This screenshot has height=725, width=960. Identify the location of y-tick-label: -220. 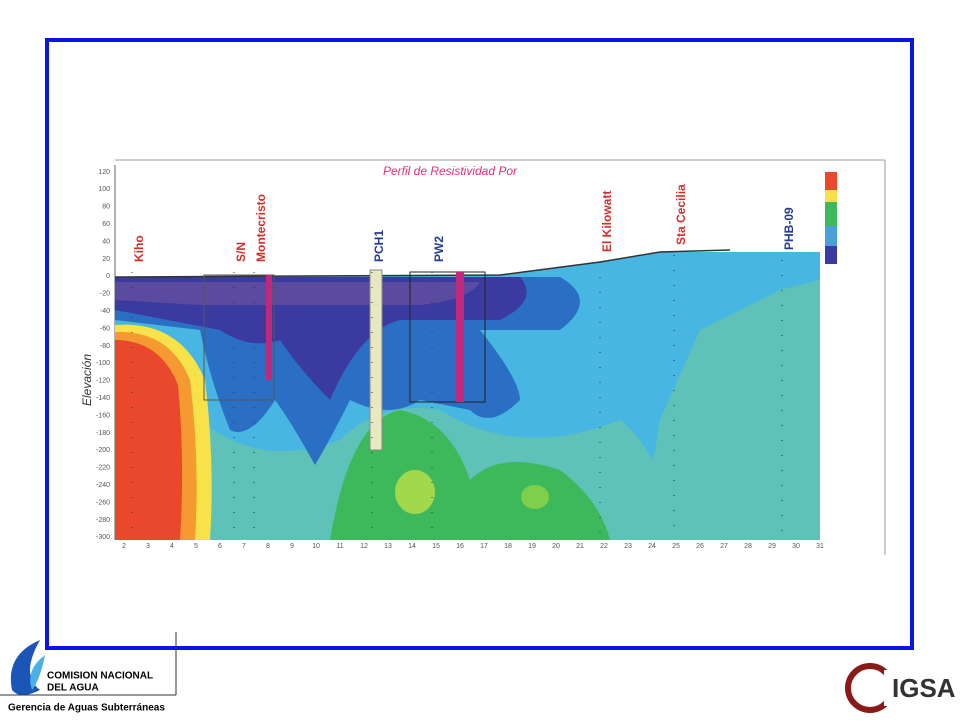
(103, 468).